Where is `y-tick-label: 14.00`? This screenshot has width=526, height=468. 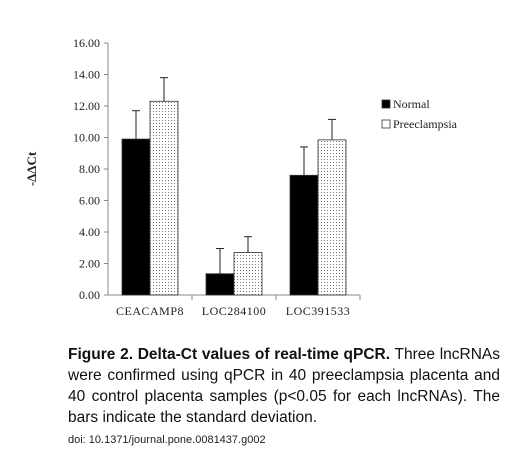
y-tick-label: 14.00 is located at coordinates (86, 75).